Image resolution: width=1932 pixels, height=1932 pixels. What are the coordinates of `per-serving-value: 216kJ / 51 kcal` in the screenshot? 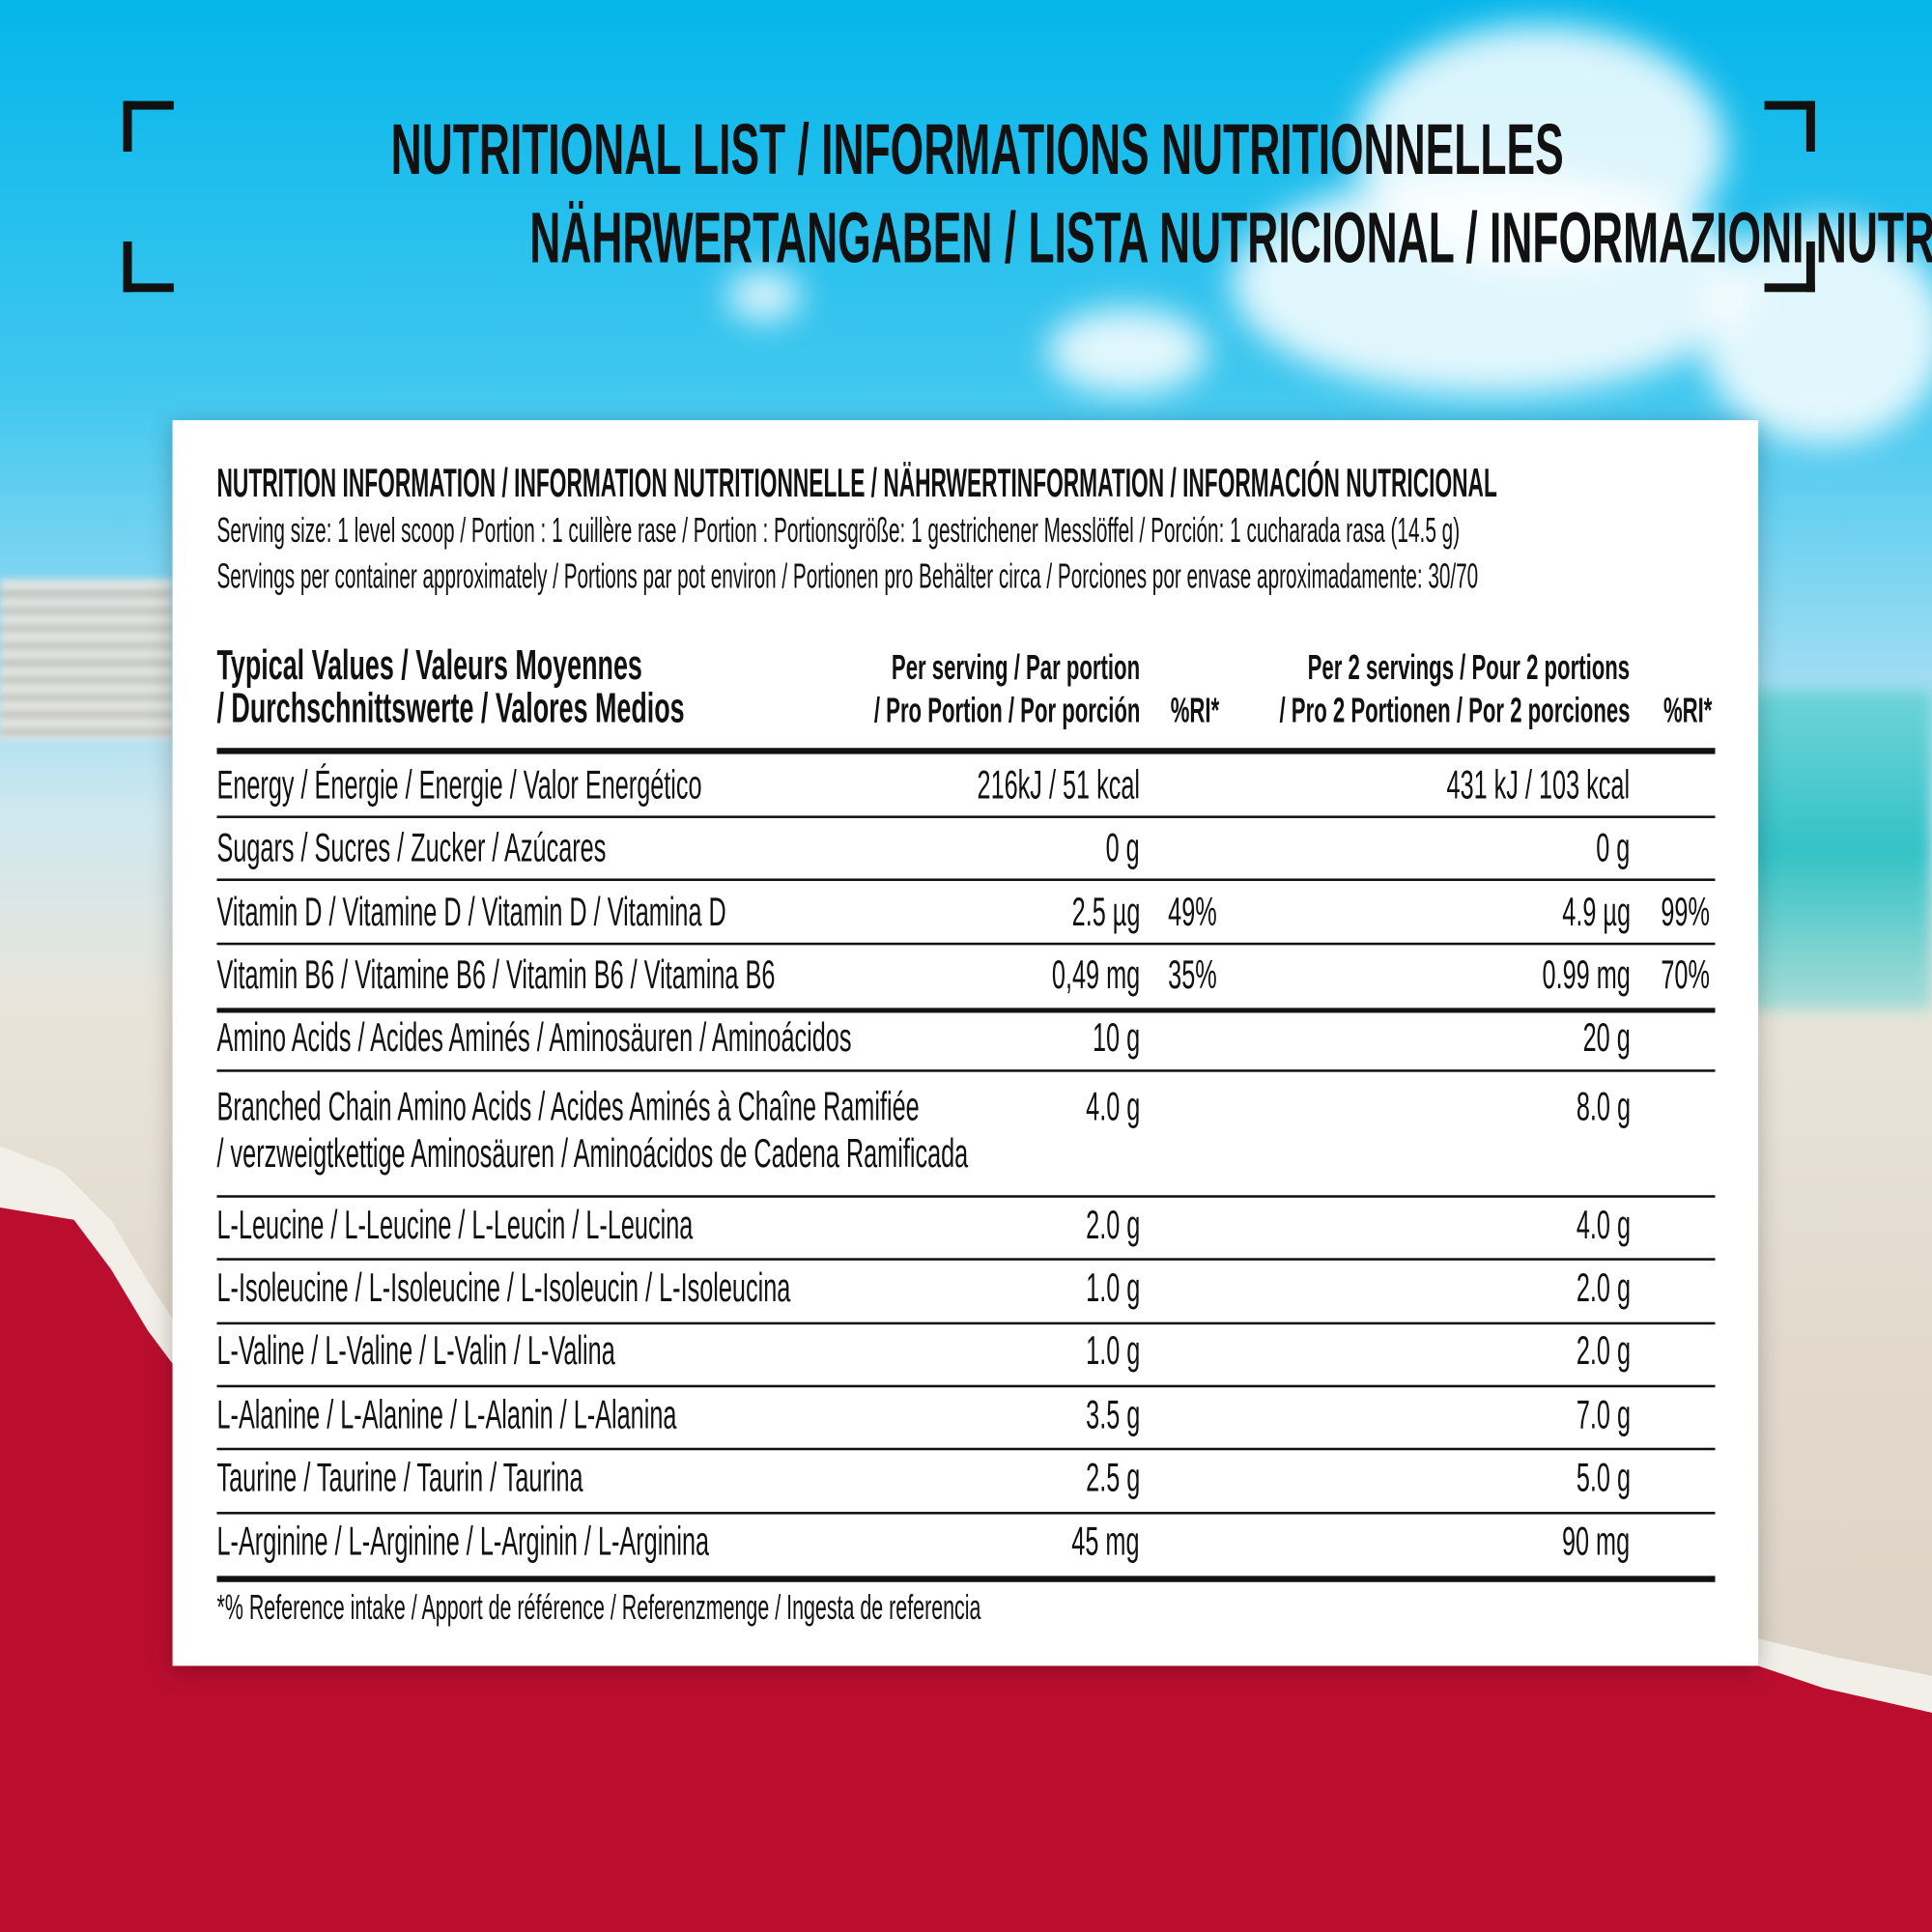 It's located at (1058, 784).